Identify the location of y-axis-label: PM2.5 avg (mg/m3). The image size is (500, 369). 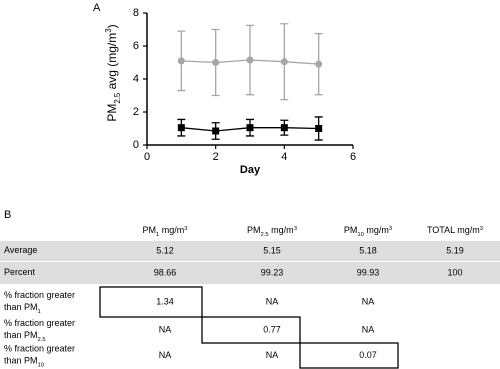
(113, 72).